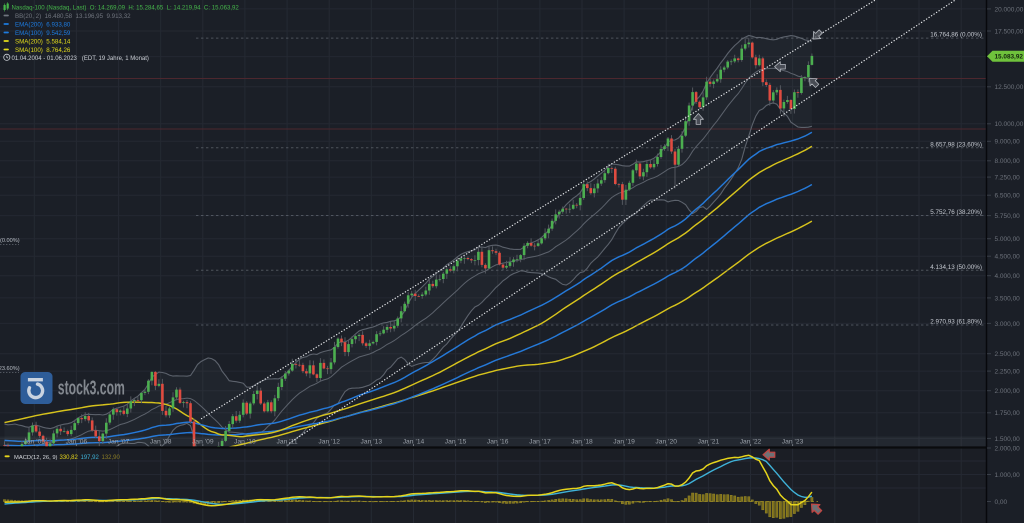 Image resolution: width=1024 pixels, height=523 pixels. I want to click on svg-text: Jan ’18, so click(582, 441).